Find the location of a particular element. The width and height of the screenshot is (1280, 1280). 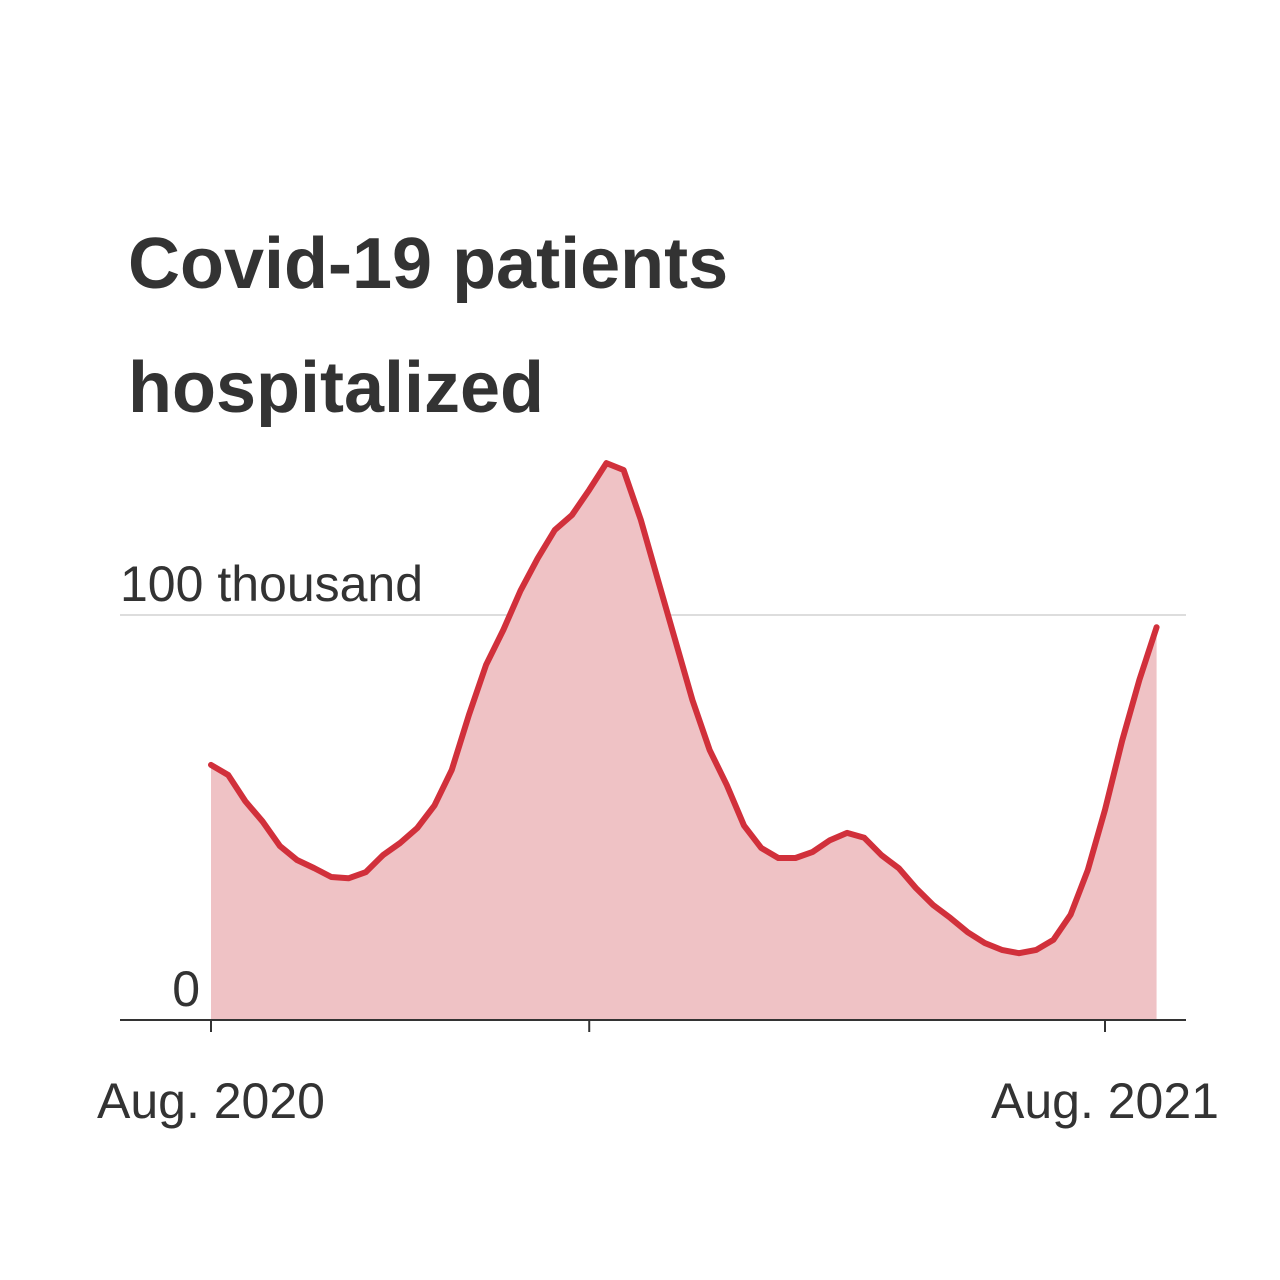

x-tick-label: Aug. 2021 is located at coordinates (1105, 1101).